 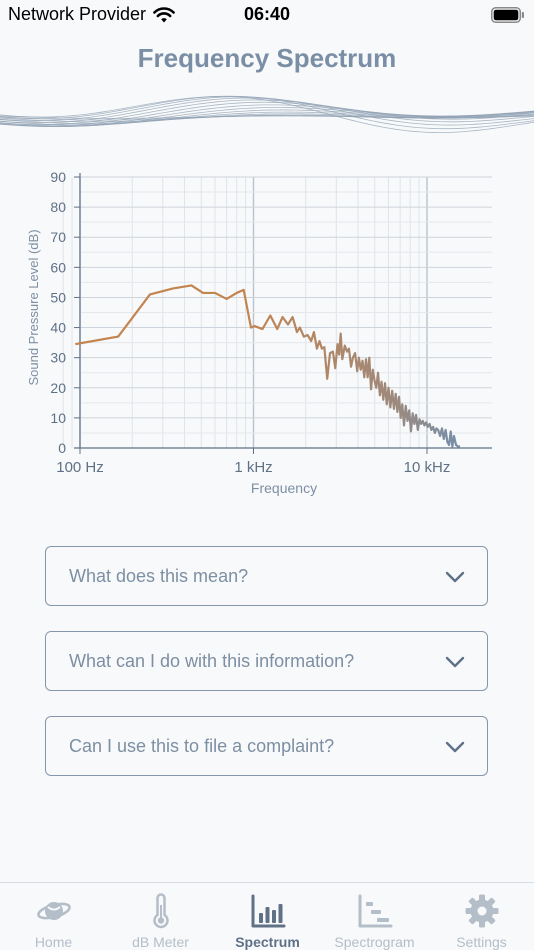 What do you see at coordinates (482, 911) in the screenshot?
I see `gear-icon` at bounding box center [482, 911].